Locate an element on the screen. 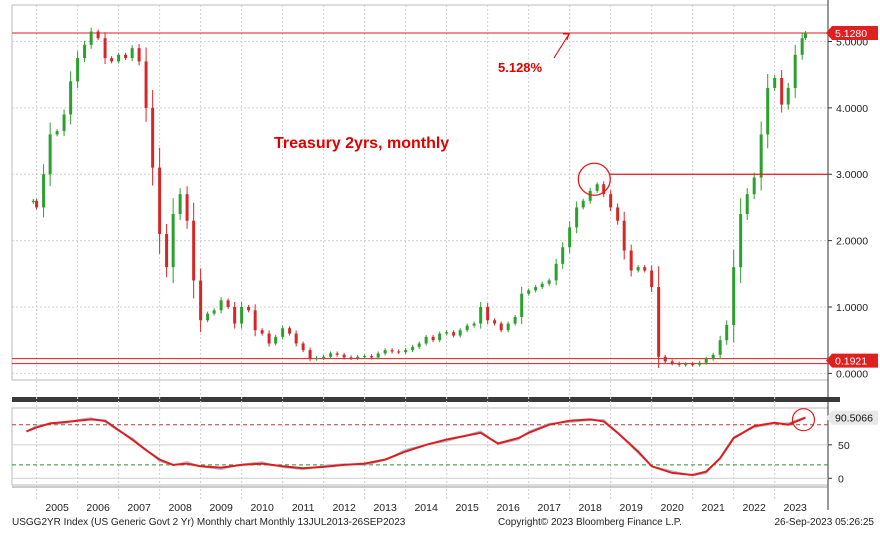 This screenshot has height=535, width=880. tick-label-year: 2021 is located at coordinates (714, 508).